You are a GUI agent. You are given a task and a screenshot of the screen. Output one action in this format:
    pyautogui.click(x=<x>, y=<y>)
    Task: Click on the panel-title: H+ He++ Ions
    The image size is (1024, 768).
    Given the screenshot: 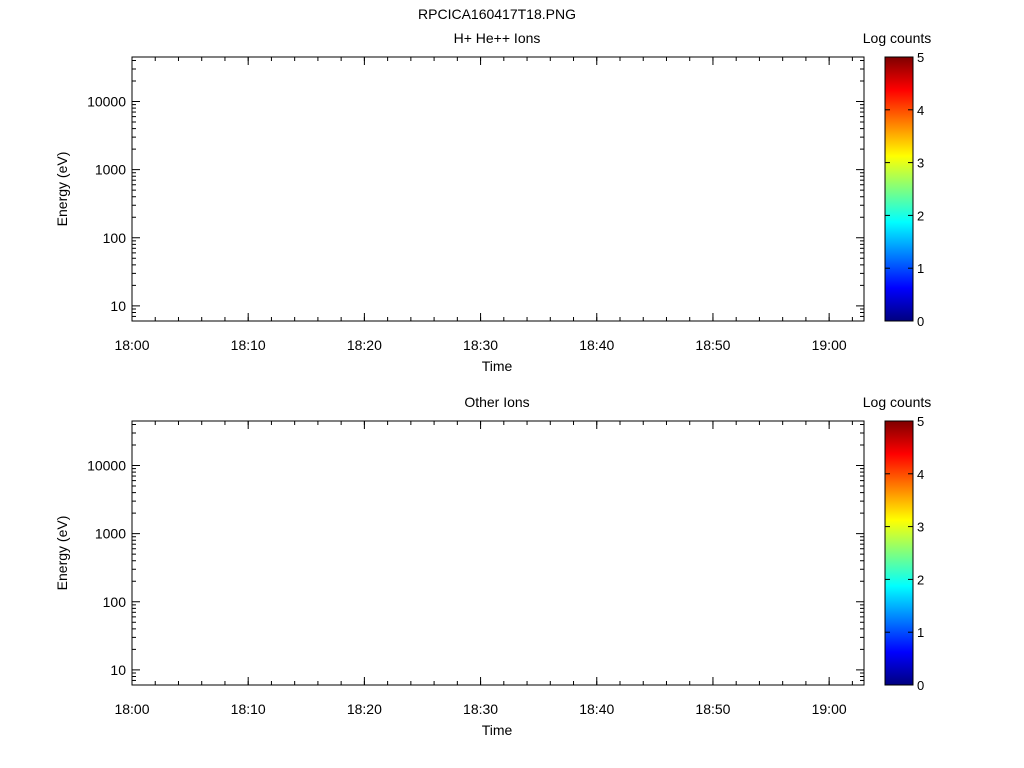 What is the action you would take?
    pyautogui.click(x=497, y=38)
    